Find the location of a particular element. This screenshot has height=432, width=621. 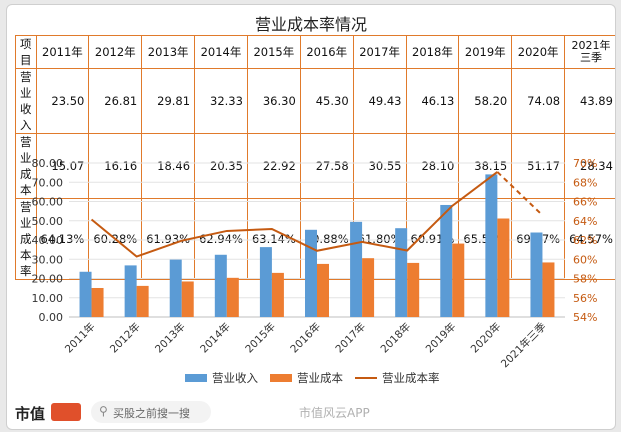

table-header-cell: 项目 is located at coordinates (26, 52).